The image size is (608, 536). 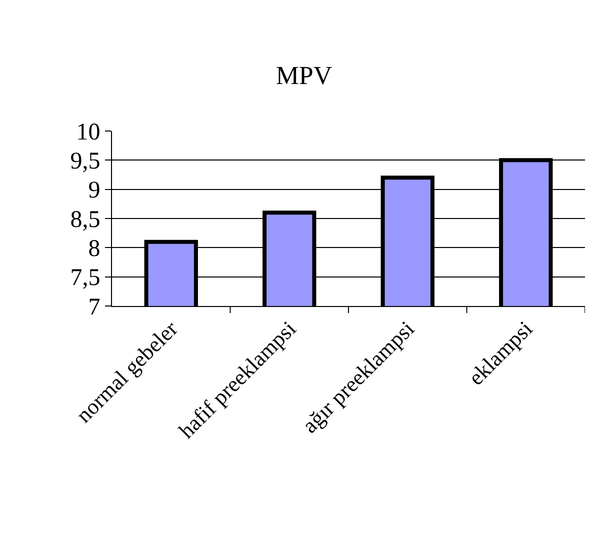 I want to click on y-tick-label: 8, so click(x=94, y=249).